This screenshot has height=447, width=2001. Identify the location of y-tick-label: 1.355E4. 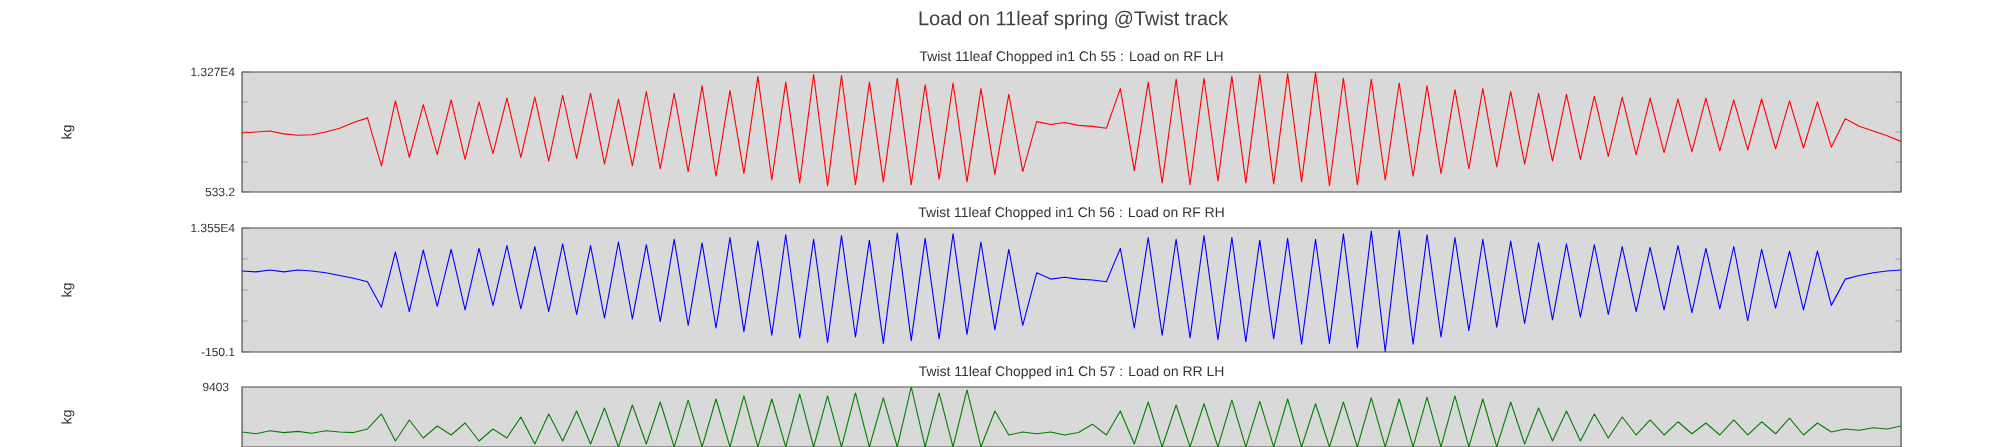
(213, 228).